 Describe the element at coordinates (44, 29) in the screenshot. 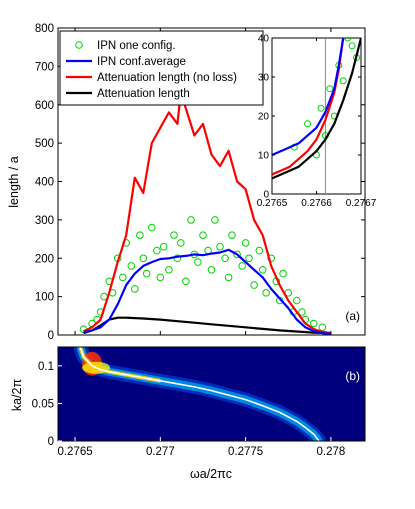

I see `panel-a-y-tick-label: 800` at that location.